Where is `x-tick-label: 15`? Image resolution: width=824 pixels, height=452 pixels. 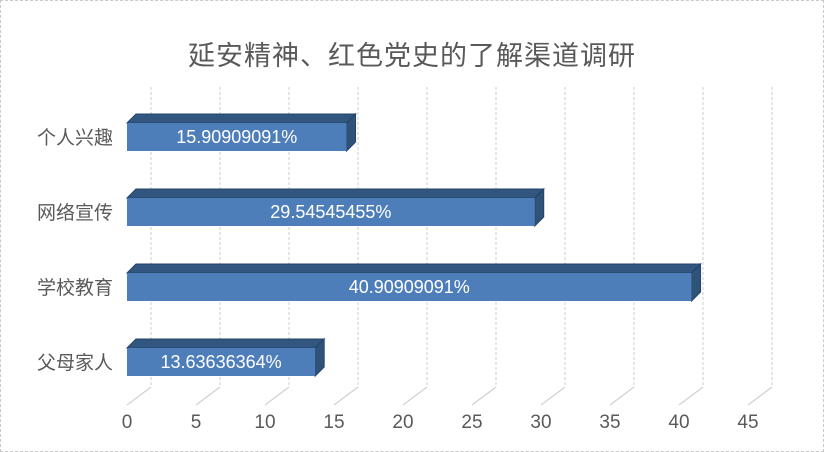 x-tick-label: 15 is located at coordinates (333, 422).